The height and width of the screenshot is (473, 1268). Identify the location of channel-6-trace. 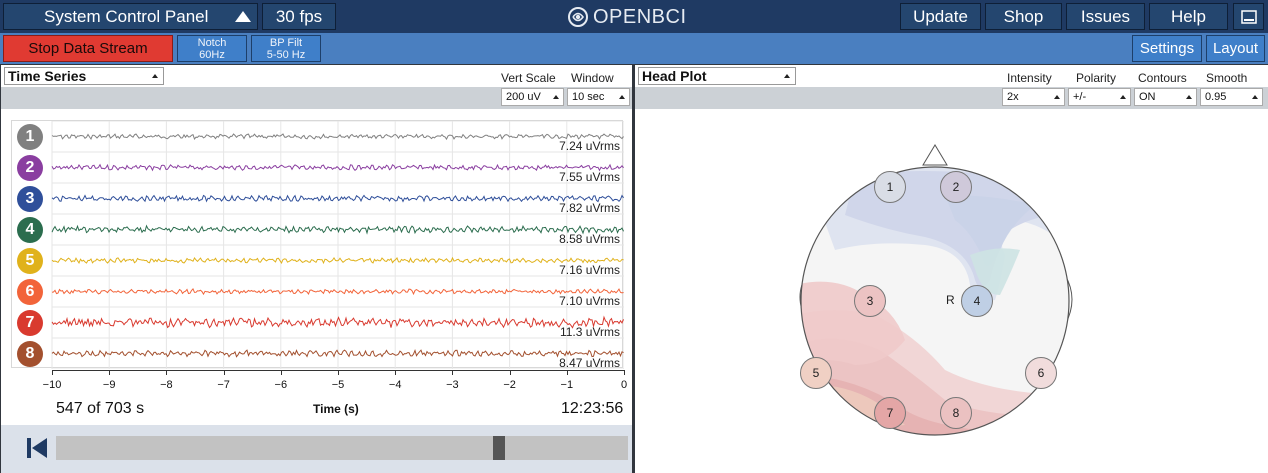
(337, 292).